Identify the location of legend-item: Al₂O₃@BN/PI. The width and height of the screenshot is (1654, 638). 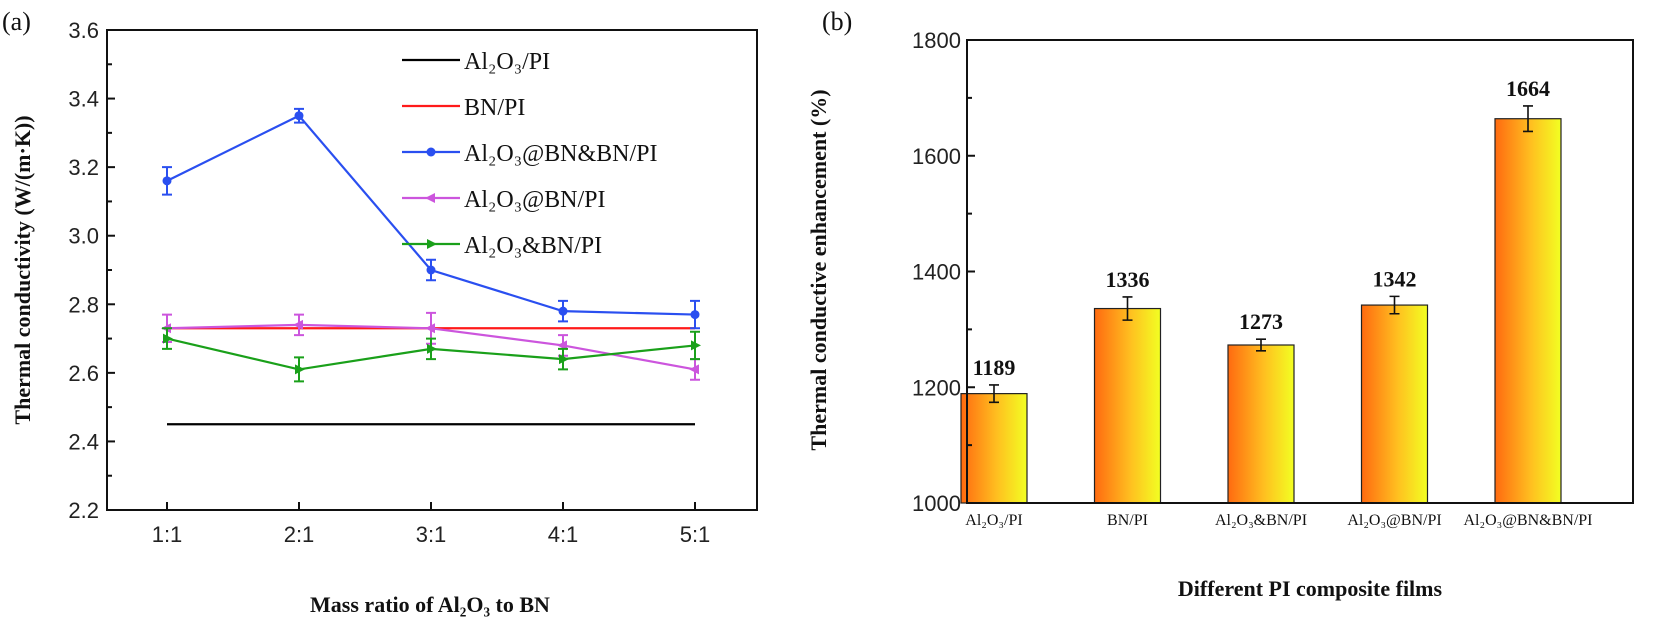
(504, 200).